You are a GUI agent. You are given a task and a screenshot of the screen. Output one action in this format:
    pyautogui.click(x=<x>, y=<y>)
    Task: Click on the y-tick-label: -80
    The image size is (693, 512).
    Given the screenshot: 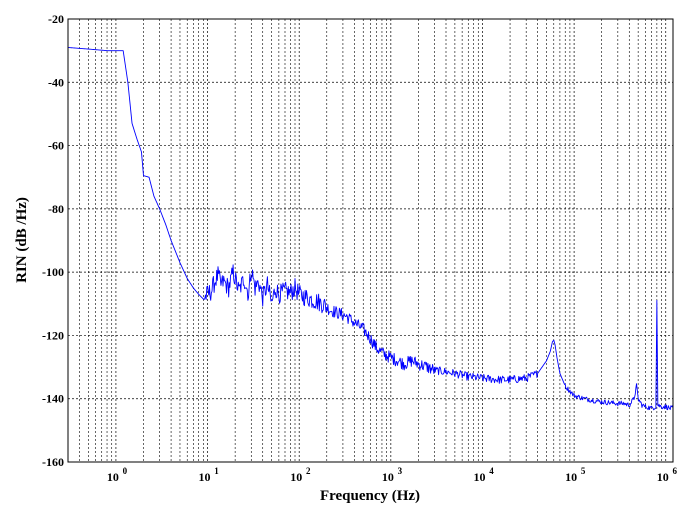 What is the action you would take?
    pyautogui.click(x=56, y=209)
    